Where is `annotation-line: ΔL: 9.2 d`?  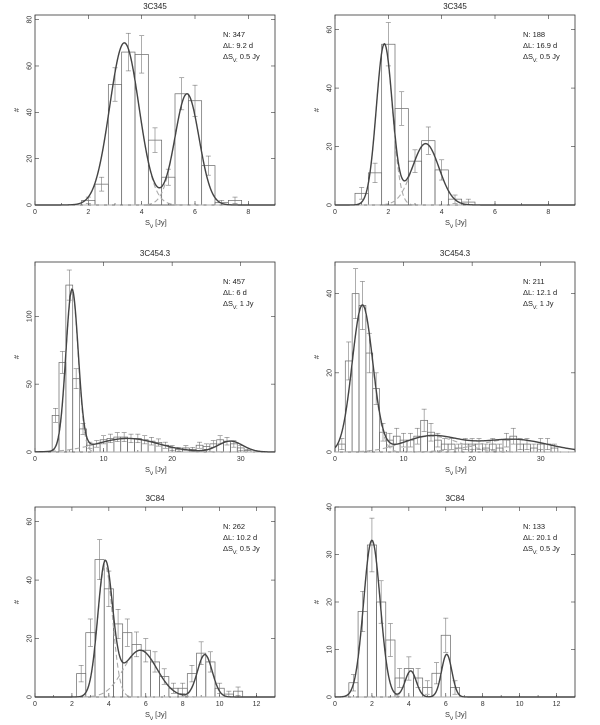
annotation-line: ΔL: 9.2 d is located at coordinates (238, 45).